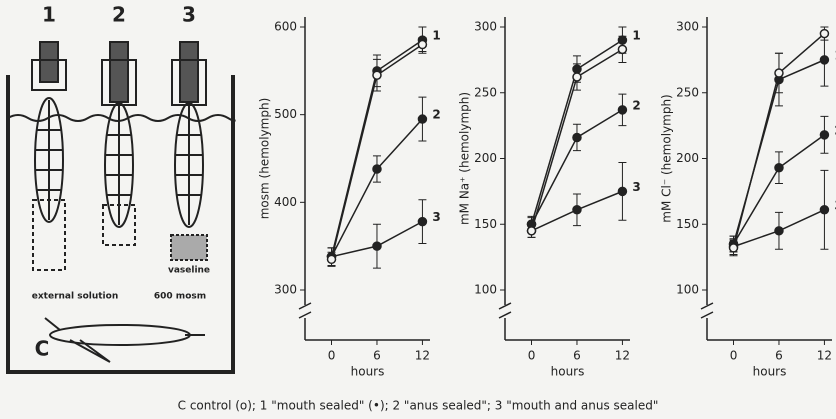 The width and height of the screenshot is (836, 419). I want to click on larva-control, so click(124, 340).